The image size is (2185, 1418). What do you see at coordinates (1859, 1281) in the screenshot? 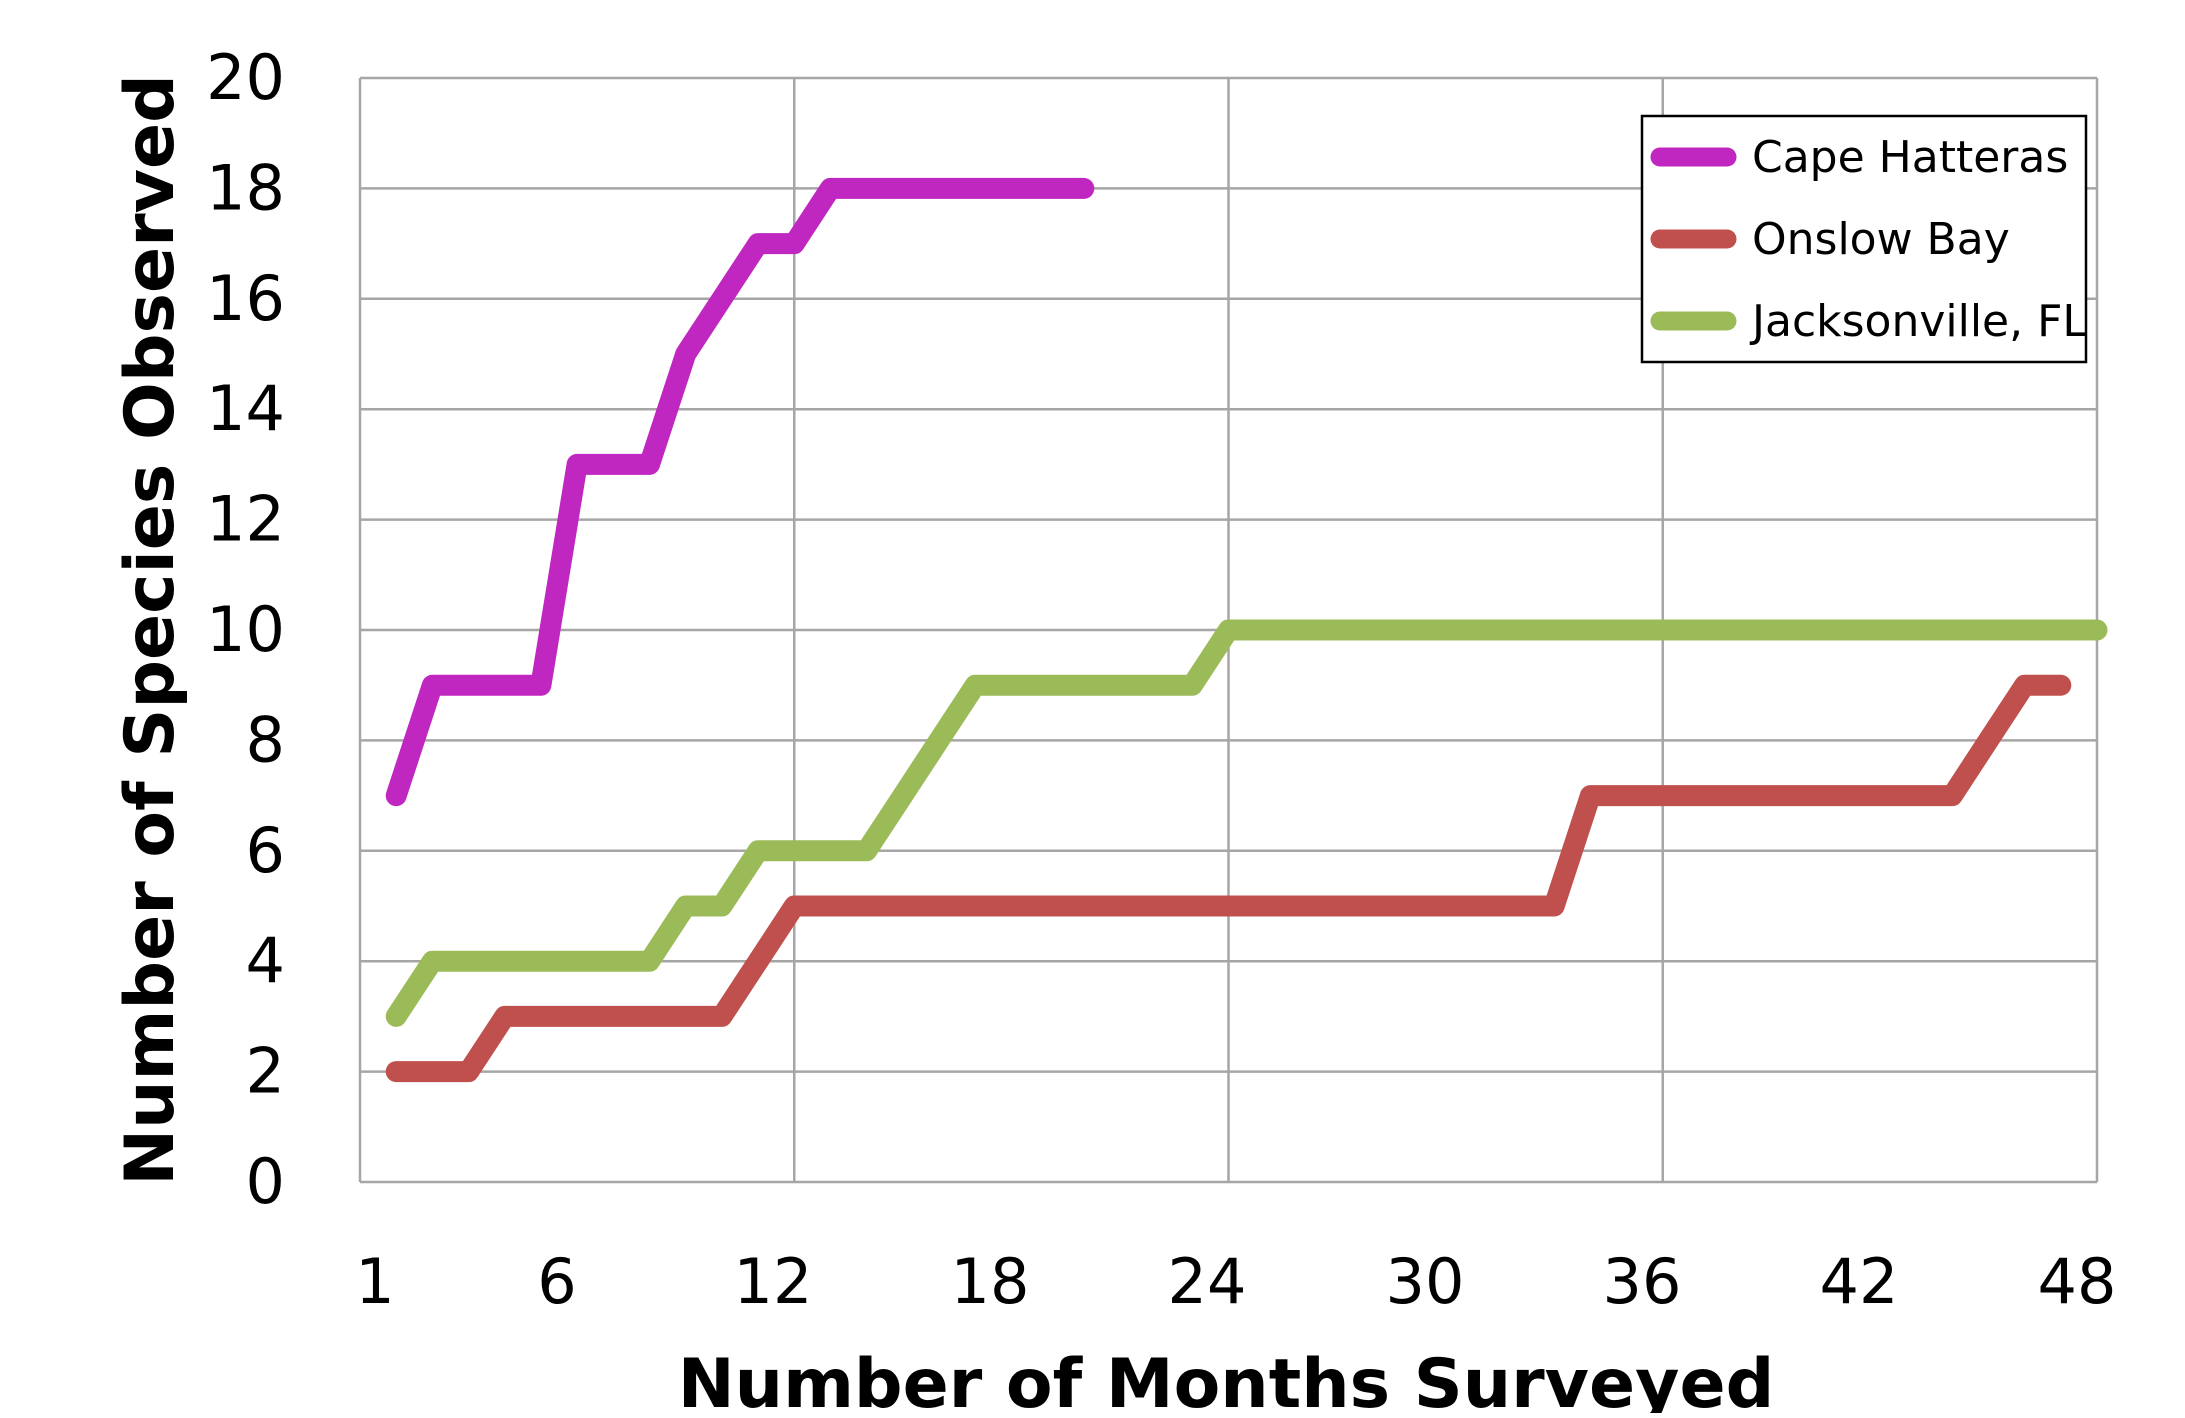
I see `x-tick-label: 42` at bounding box center [1859, 1281].